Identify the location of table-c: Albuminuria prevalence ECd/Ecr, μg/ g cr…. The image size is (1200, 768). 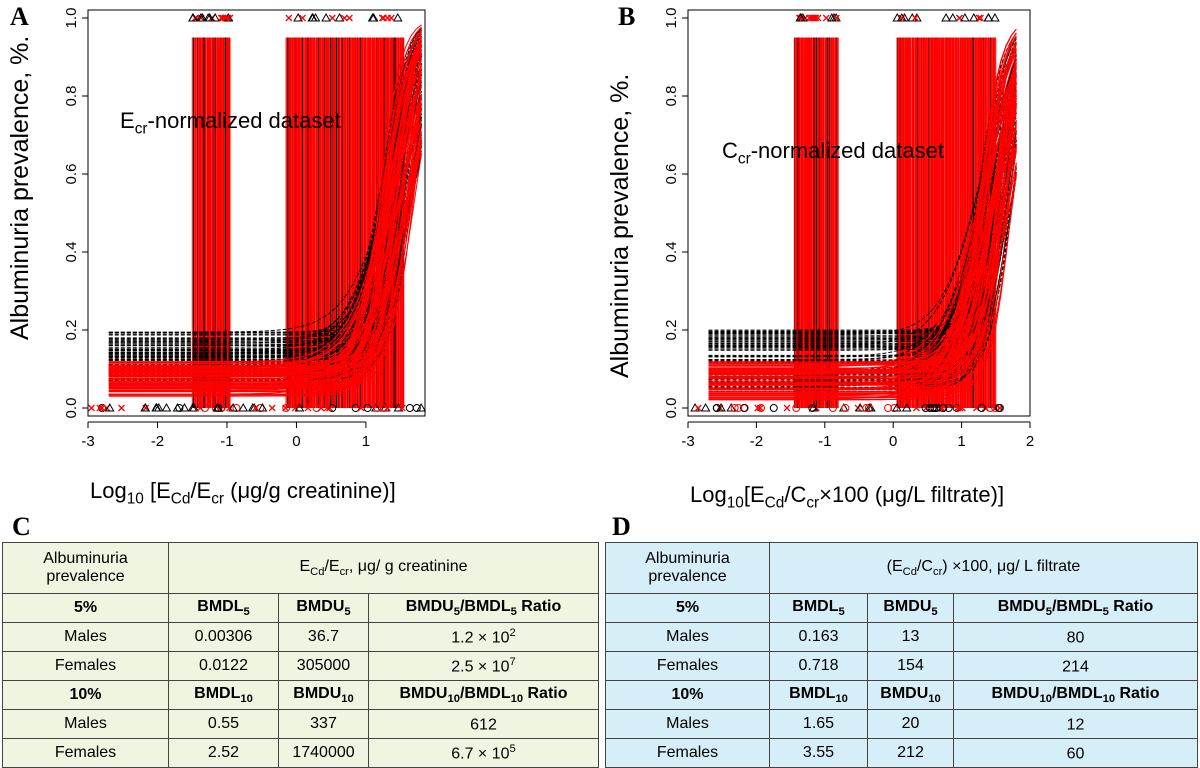
(300, 655).